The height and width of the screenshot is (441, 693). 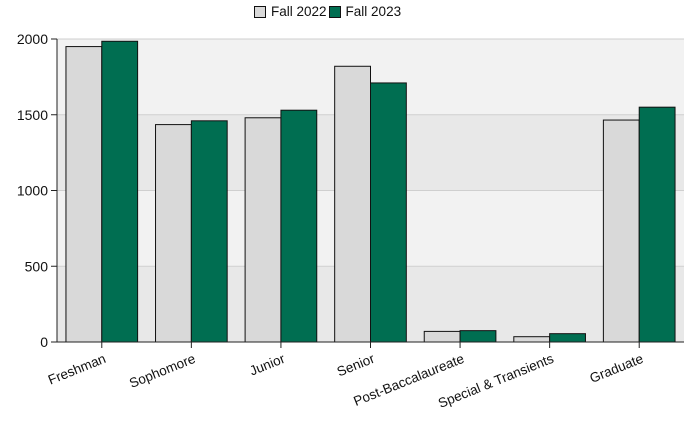 I want to click on legend-label-fall-2022: Fall 2022, so click(x=299, y=11).